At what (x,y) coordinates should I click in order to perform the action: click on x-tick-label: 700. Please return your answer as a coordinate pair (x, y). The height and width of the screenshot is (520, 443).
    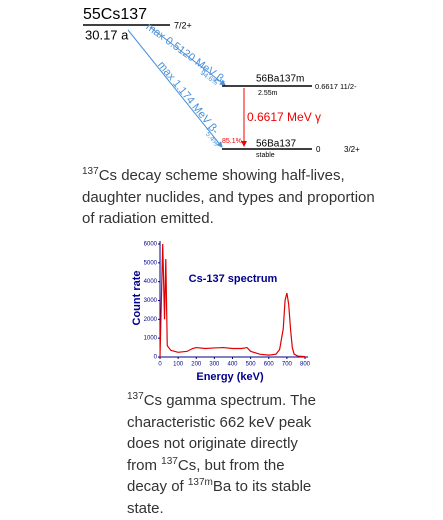
    Looking at the image, I should click on (287, 365).